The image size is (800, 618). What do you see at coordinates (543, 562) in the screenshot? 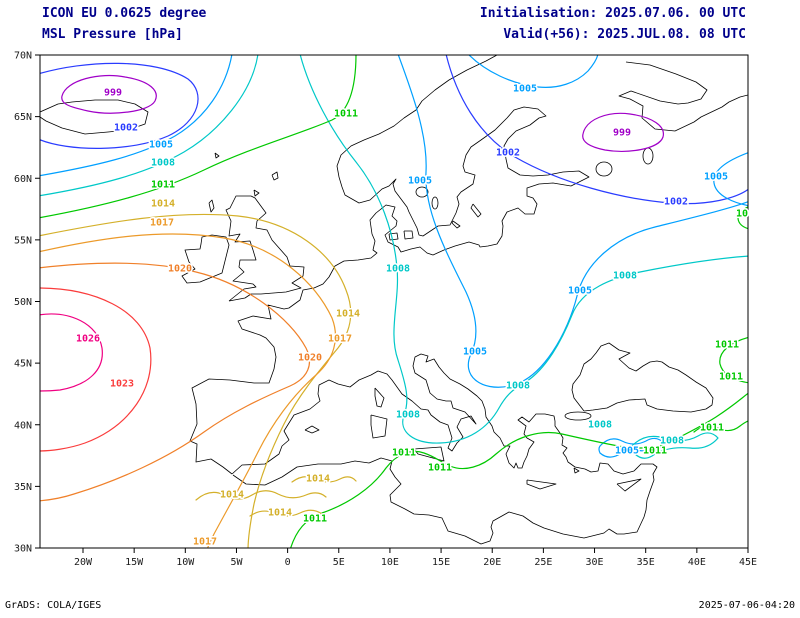
I see `axis-label: 25E` at bounding box center [543, 562].